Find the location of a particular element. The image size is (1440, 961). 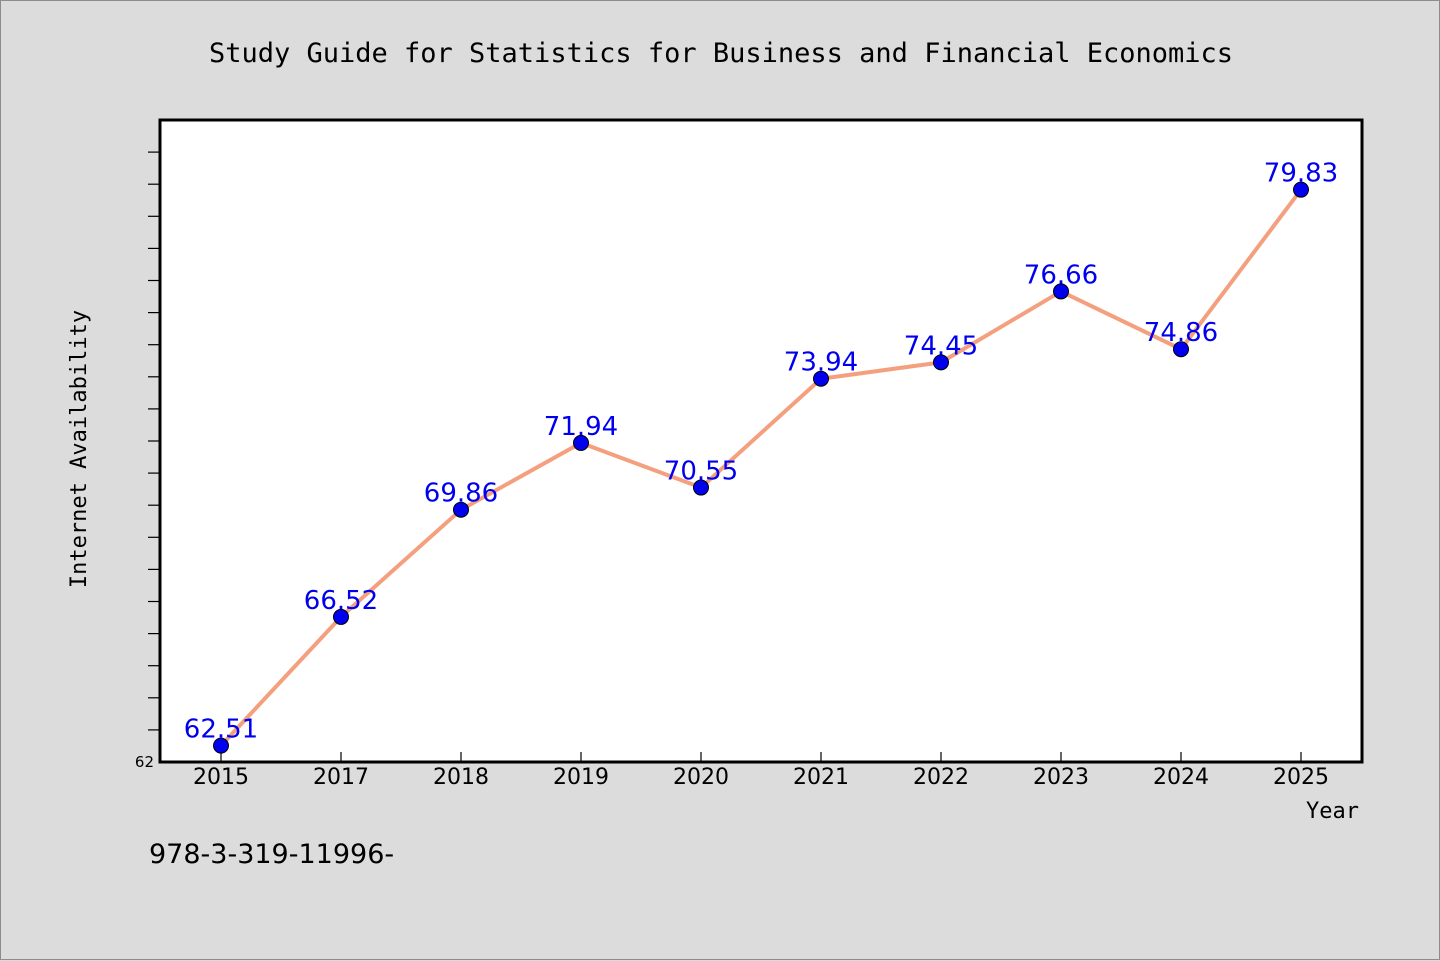

data-label: 74.45 is located at coordinates (941, 346).